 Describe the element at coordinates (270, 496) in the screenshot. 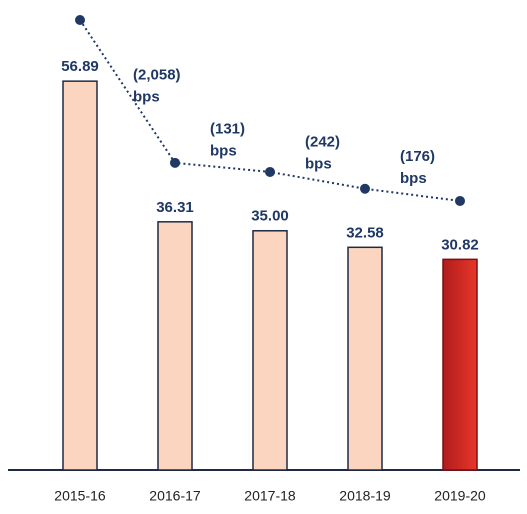

I see `x-tick-label: 2017-18` at that location.